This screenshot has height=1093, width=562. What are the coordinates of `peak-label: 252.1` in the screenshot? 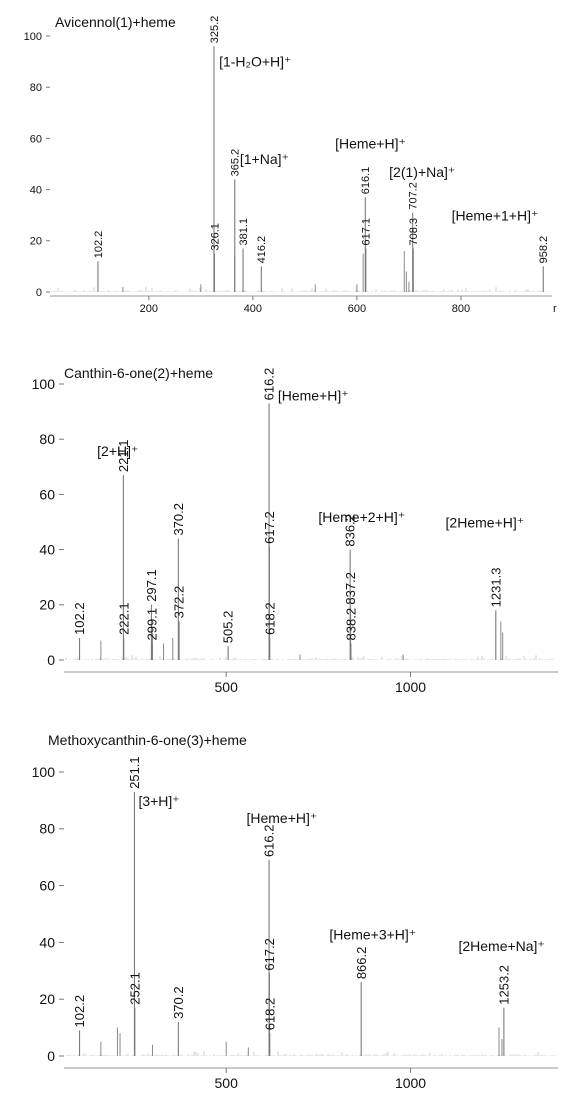 It's located at (134, 988).